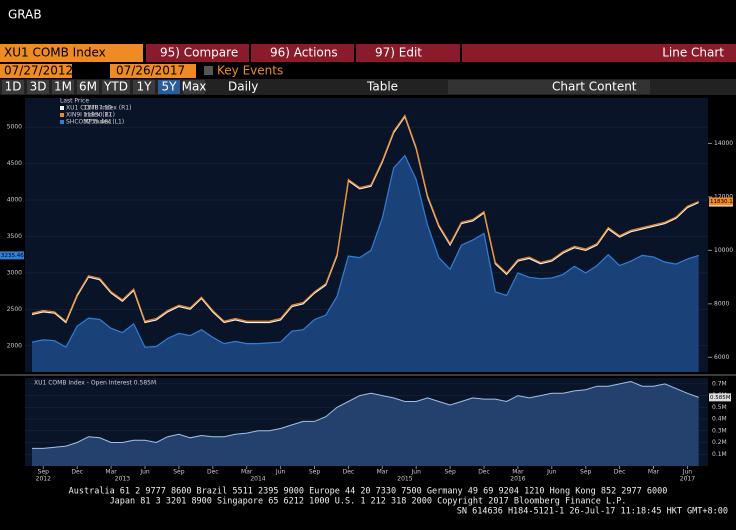 The image size is (736, 530). What do you see at coordinates (721, 303) in the screenshot?
I see `y2-tick-label: 8000` at bounding box center [721, 303].